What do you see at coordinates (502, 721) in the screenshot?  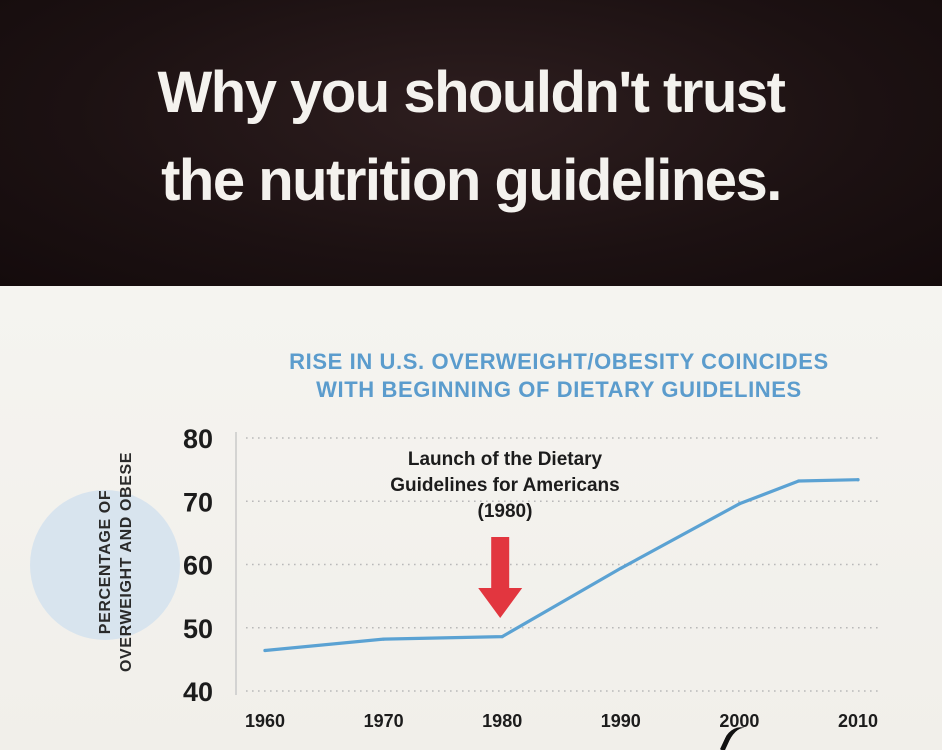 I see `x-tick-1980: 1980` at bounding box center [502, 721].